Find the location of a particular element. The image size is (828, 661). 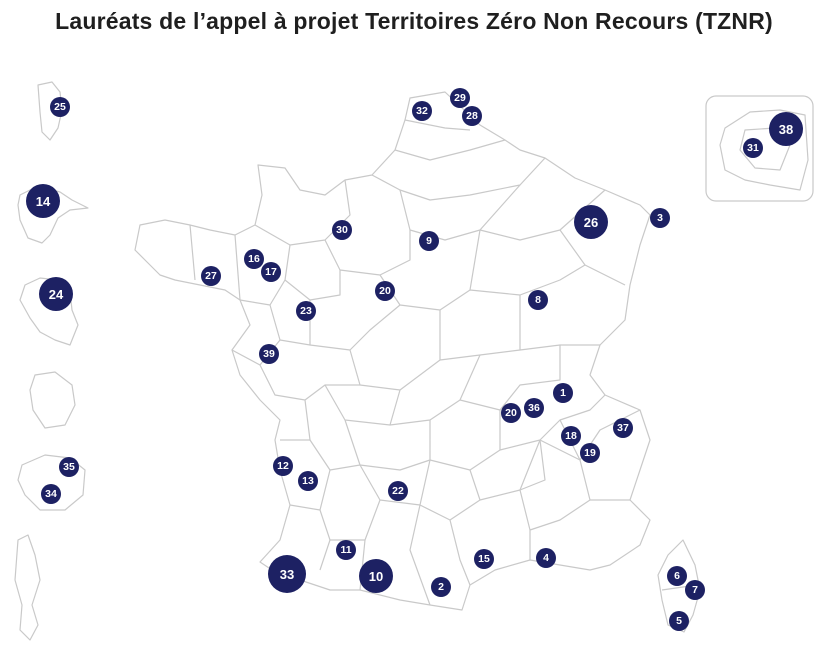

laureate-marker: 3 is located at coordinates (660, 218).